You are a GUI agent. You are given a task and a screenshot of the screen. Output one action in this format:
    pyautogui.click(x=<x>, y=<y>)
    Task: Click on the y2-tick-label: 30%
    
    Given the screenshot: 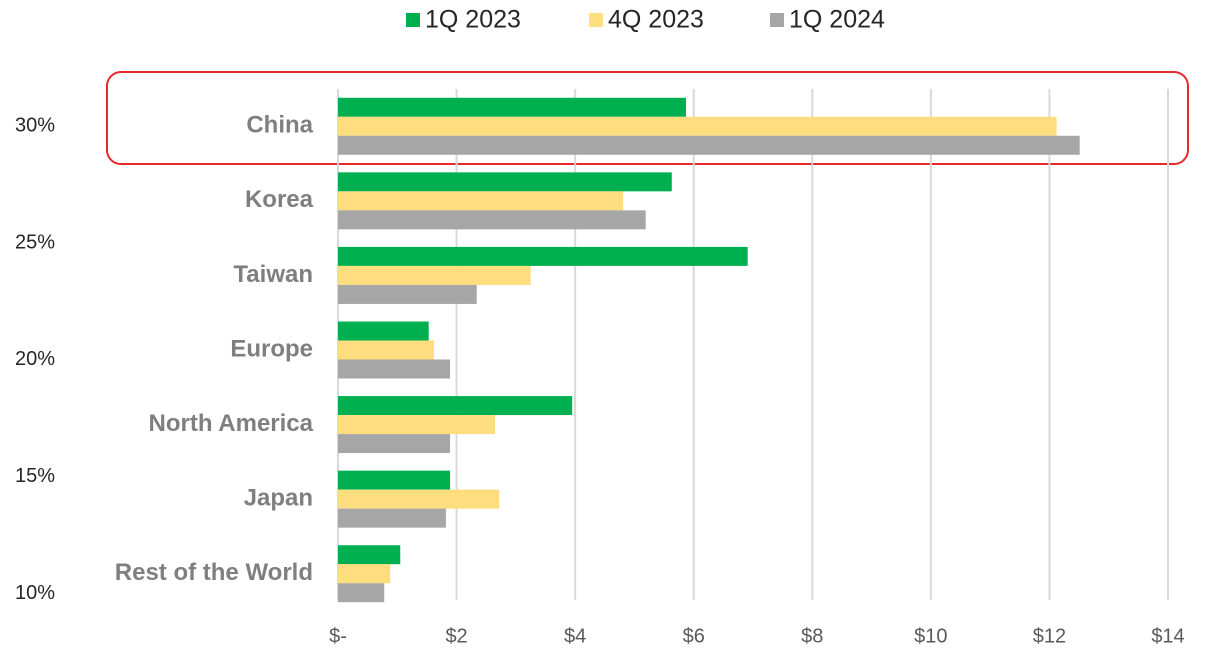 What is the action you would take?
    pyautogui.click(x=35, y=126)
    